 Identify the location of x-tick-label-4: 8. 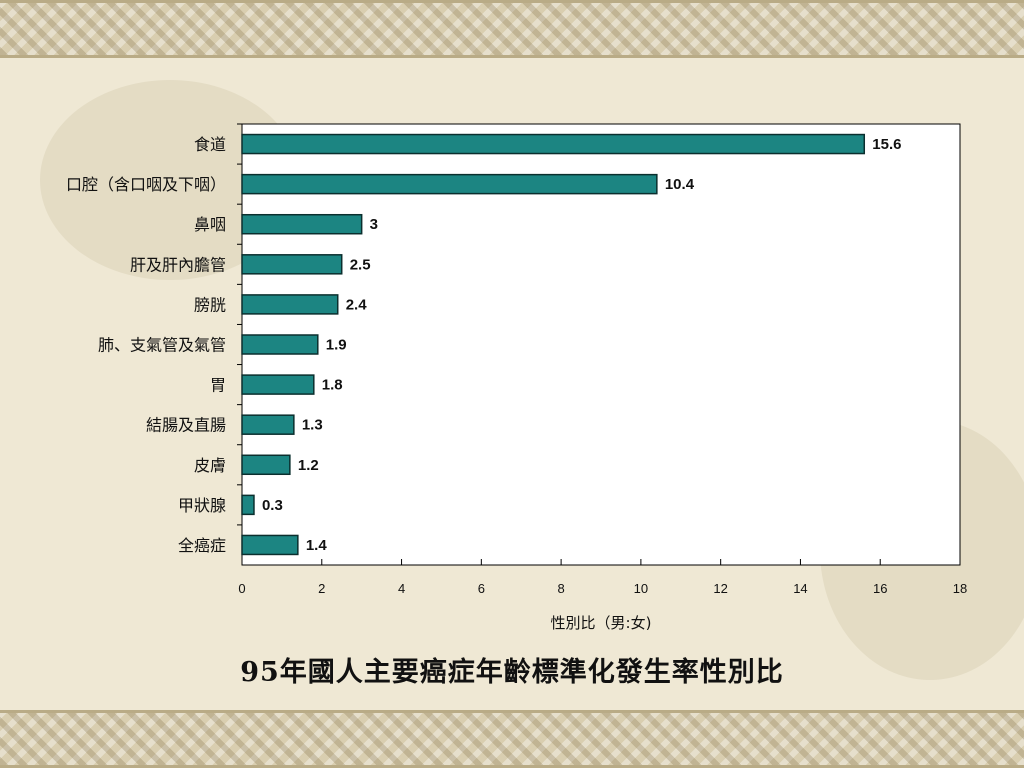
(560, 588).